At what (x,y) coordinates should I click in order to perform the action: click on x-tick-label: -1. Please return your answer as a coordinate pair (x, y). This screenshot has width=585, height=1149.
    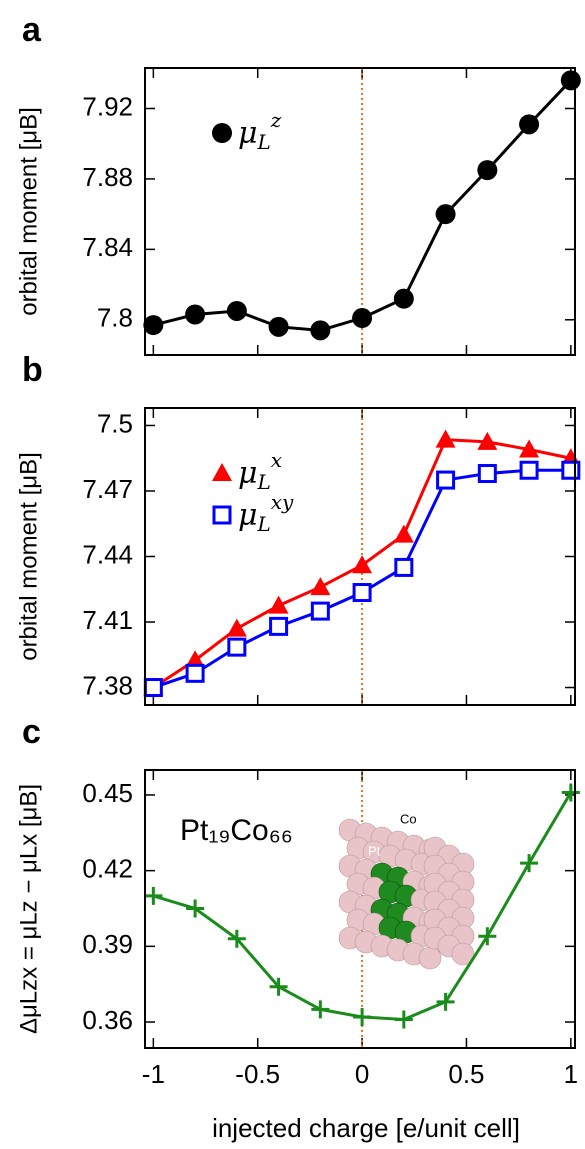
    Looking at the image, I should click on (153, 1074).